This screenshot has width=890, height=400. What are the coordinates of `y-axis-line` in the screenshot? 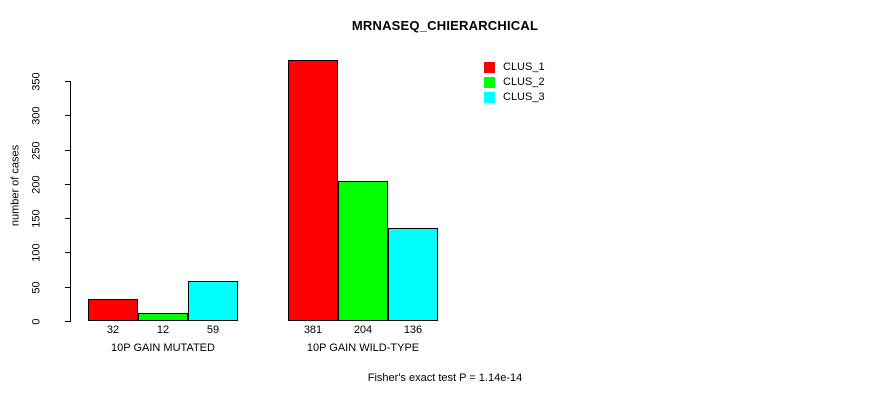 It's located at (70, 201).